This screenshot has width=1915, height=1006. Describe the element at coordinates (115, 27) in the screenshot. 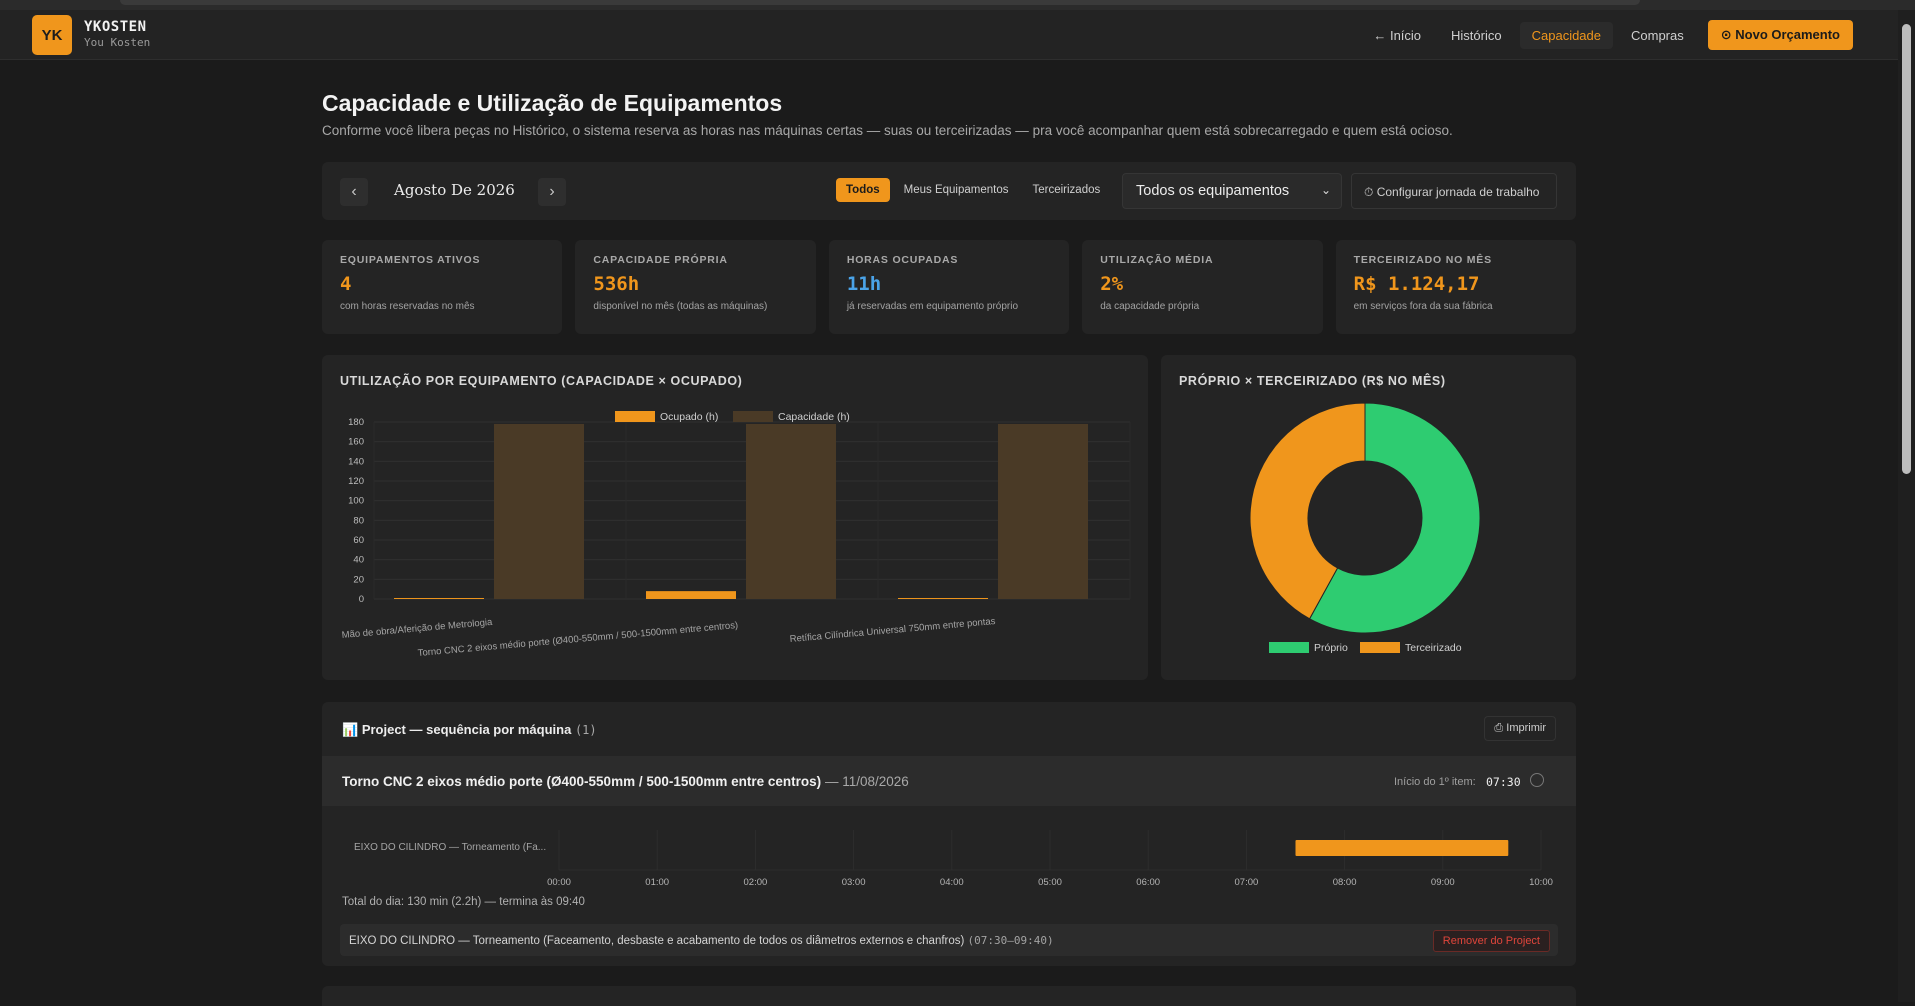

I see `brand-name: YKOSTEN` at that location.